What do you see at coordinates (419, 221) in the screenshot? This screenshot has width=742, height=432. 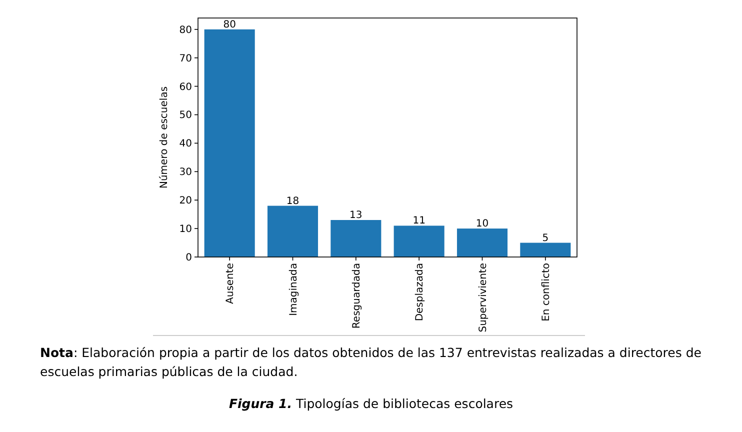 I see `data-label: 11` at bounding box center [419, 221].